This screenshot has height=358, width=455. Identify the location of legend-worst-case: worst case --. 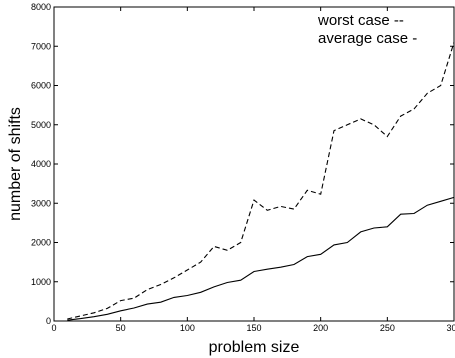
(360, 20).